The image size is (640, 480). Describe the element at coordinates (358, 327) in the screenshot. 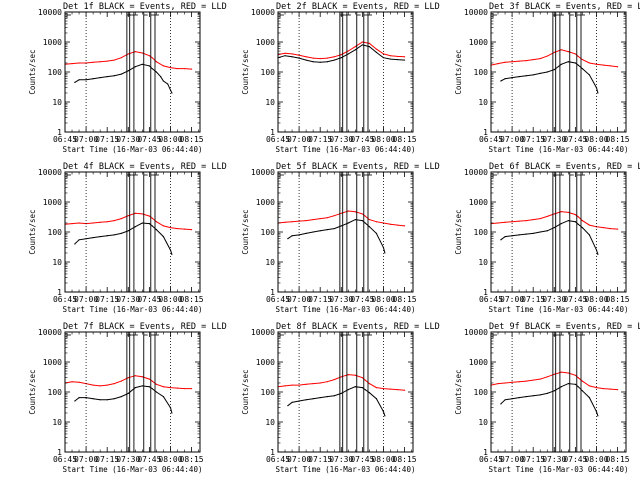

I see `panel-title: Det 8f BLACK = Events, RED = LLD` at that location.